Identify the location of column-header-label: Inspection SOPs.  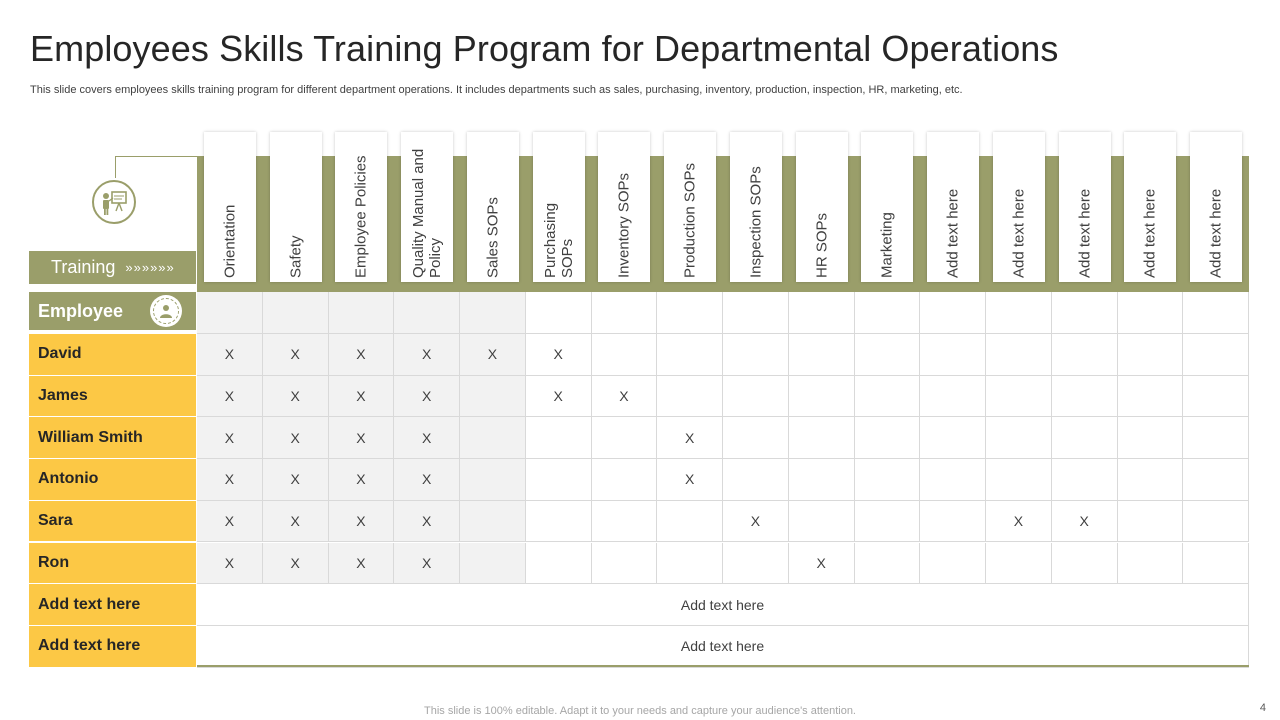
(756, 222).